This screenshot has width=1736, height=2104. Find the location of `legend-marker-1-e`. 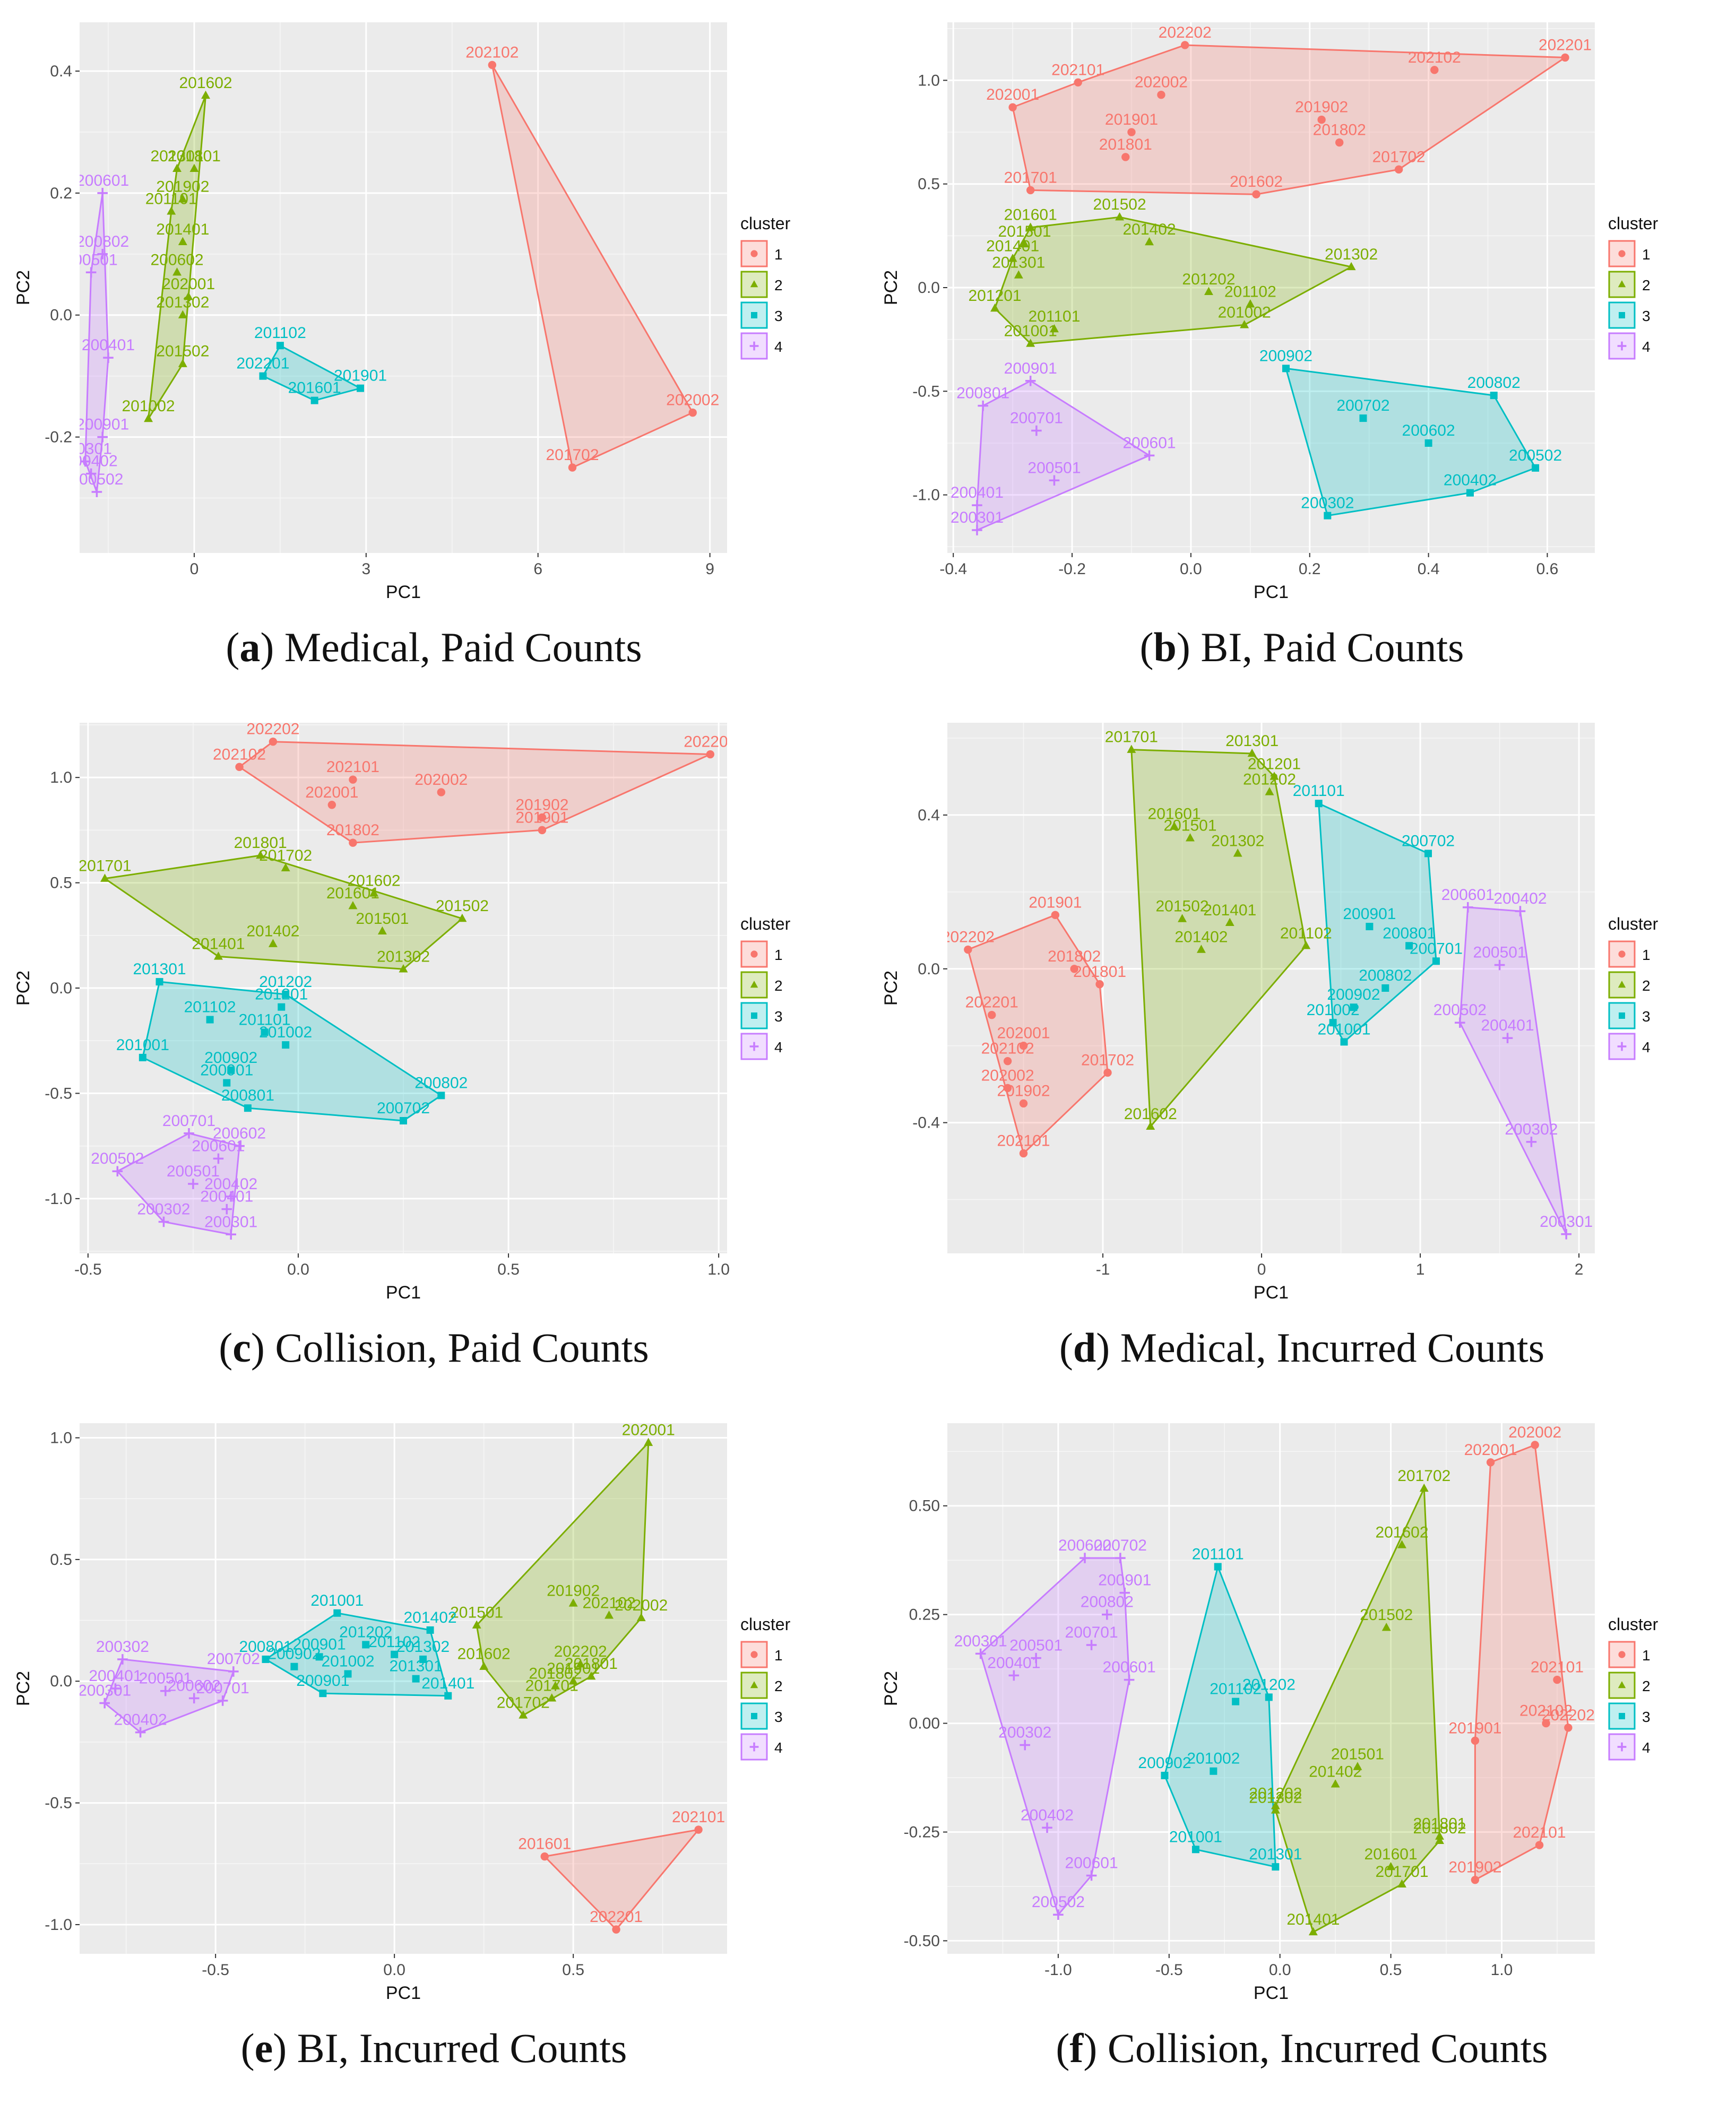

legend-marker-1-e is located at coordinates (754, 1654).